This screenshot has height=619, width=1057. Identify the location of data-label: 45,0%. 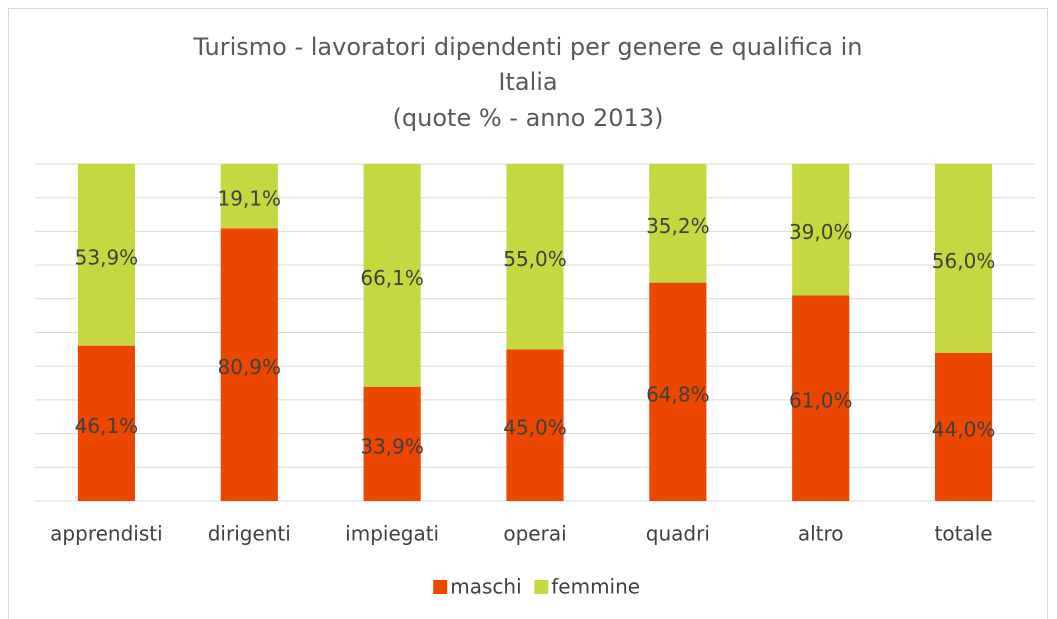
(535, 428).